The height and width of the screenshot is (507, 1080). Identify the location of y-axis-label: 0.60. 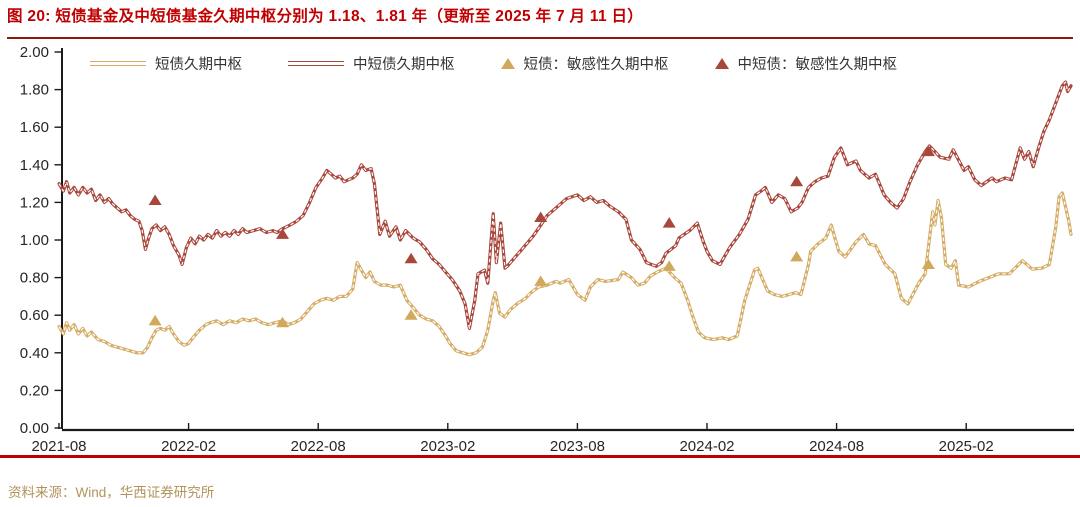
(34, 315).